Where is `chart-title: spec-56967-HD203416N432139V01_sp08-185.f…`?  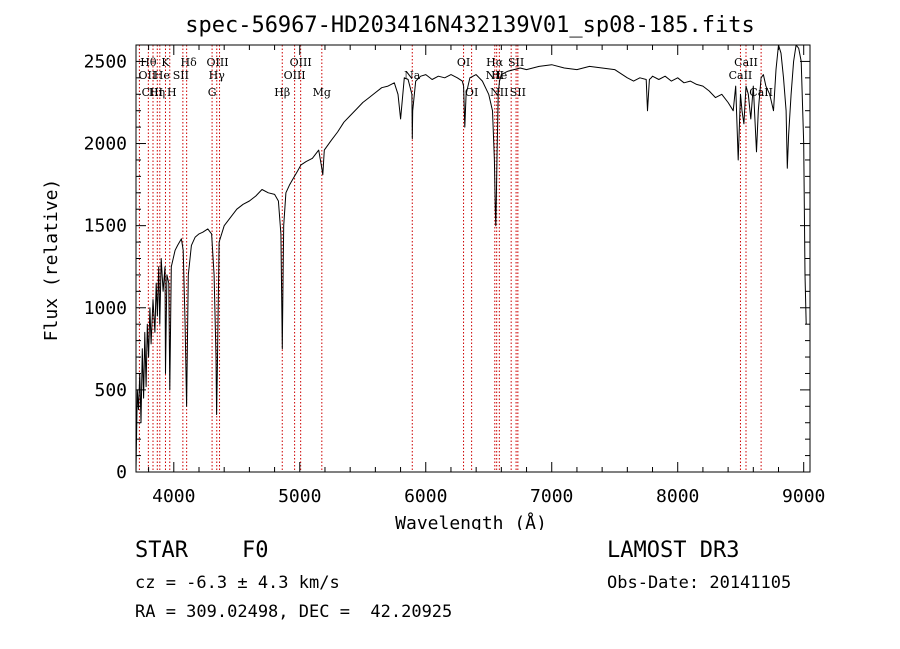
chart-title: spec-56967-HD203416N432139V01_sp08-185.f… is located at coordinates (470, 25).